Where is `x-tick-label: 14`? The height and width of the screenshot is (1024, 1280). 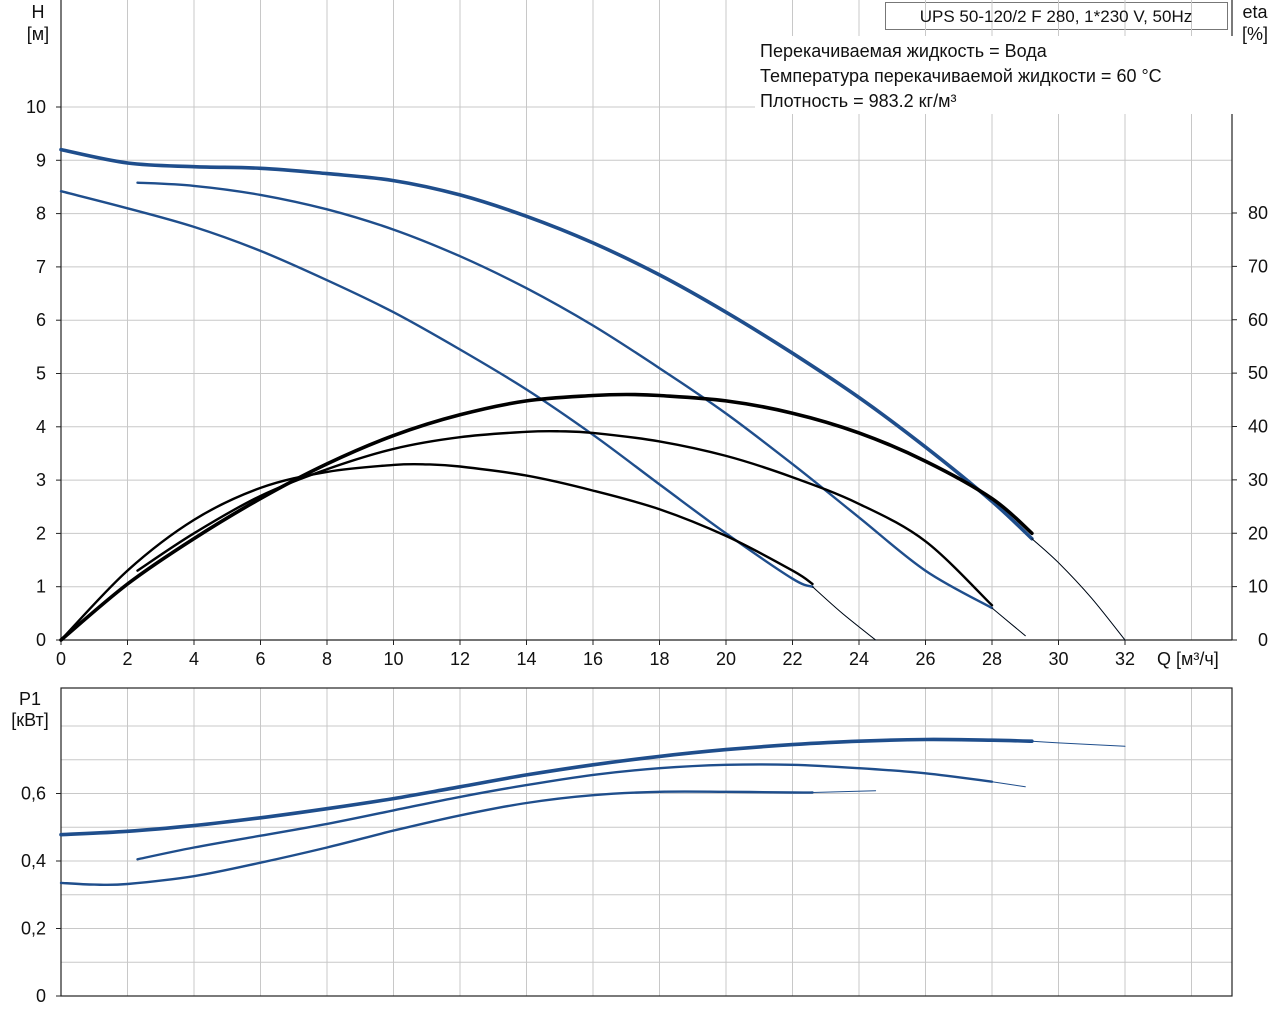 x-tick-label: 14 is located at coordinates (526, 659).